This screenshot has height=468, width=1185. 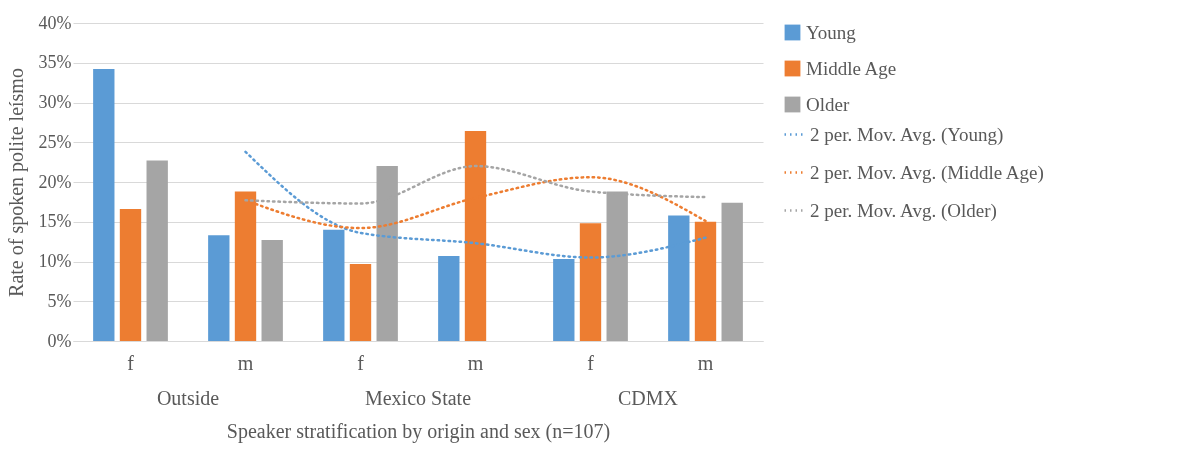 I want to click on legend-label: Young, so click(x=831, y=32).